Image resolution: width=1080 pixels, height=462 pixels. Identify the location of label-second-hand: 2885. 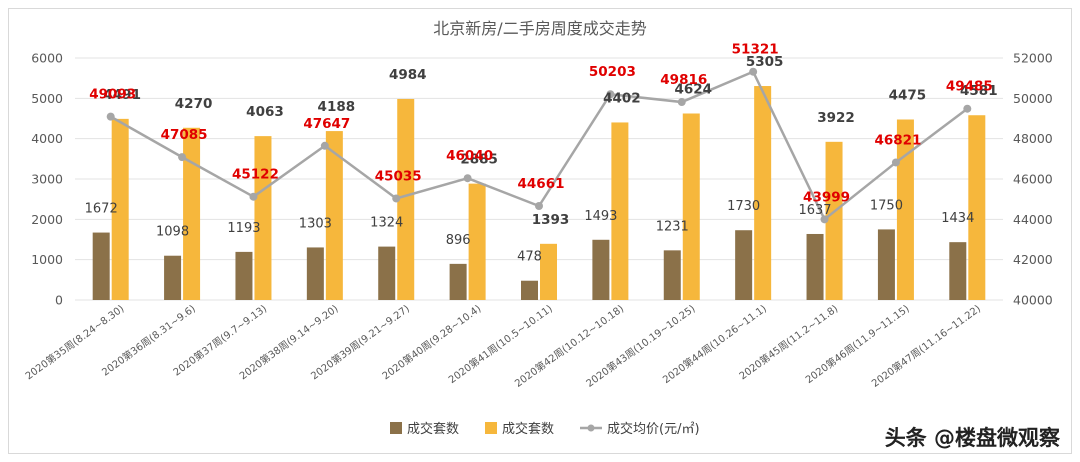
(479, 160).